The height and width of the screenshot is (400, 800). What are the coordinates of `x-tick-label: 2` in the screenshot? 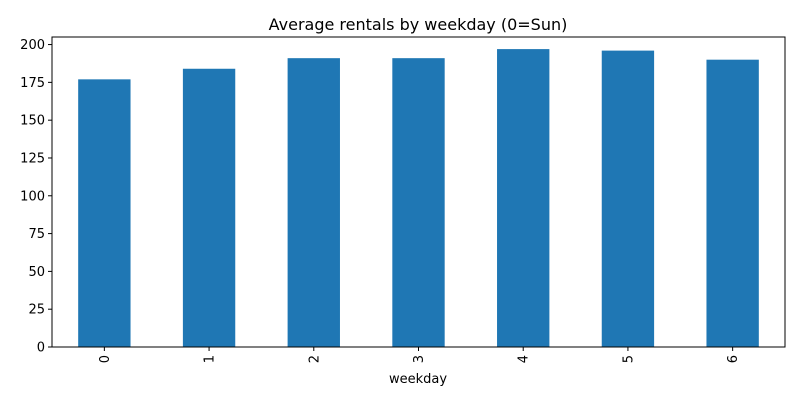 It's located at (314, 359).